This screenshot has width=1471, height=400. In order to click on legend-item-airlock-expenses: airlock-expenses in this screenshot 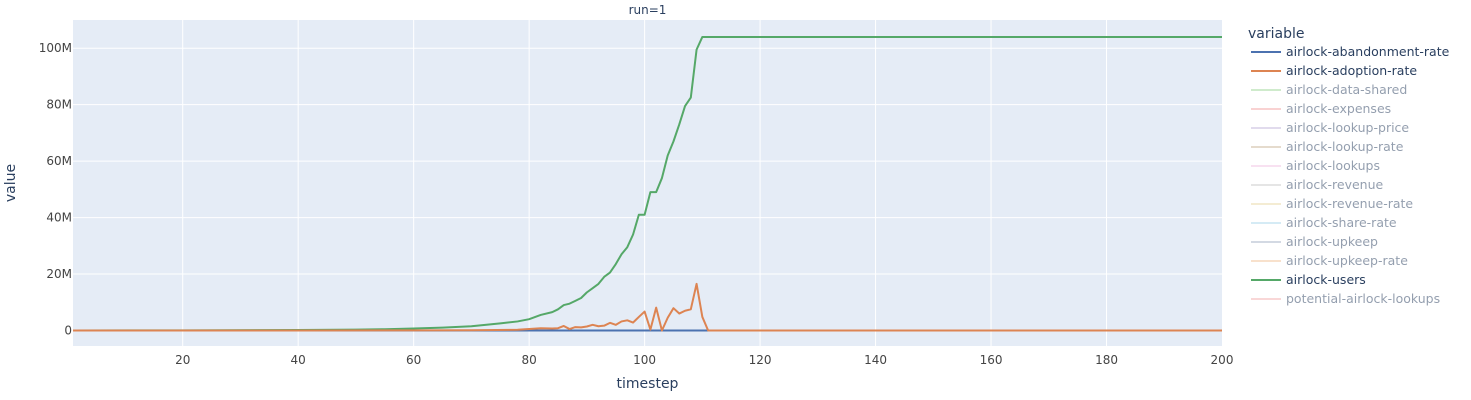, I will do `click(1321, 108)`.